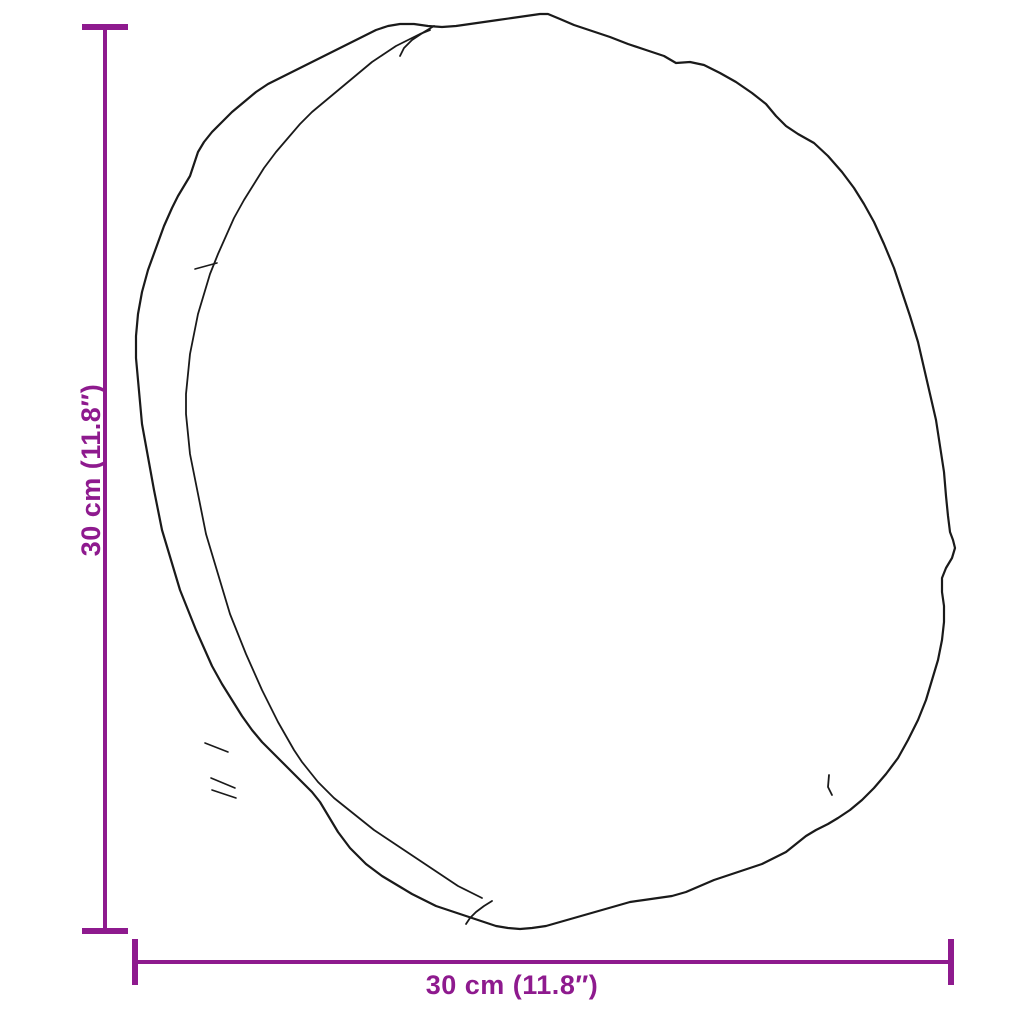  What do you see at coordinates (216, 747) in the screenshot?
I see `rim-tick-2-path` at bounding box center [216, 747].